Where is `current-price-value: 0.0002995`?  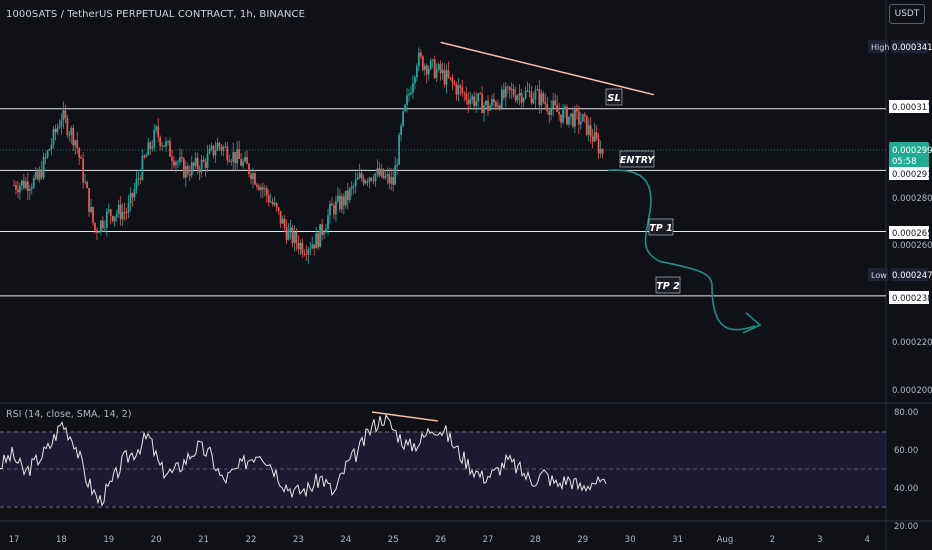
current-price-value: 0.0002995 is located at coordinates (912, 151).